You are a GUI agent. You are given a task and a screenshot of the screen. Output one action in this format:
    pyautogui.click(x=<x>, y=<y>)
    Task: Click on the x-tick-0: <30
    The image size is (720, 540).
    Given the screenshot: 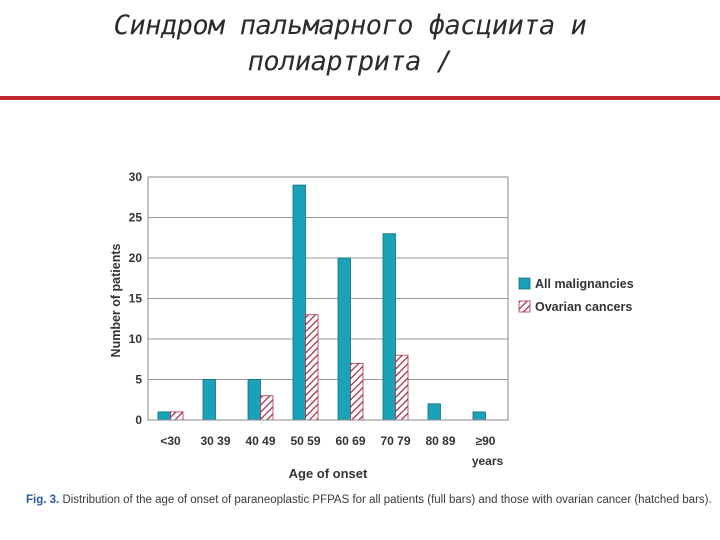 What is the action you would take?
    pyautogui.click(x=170, y=441)
    